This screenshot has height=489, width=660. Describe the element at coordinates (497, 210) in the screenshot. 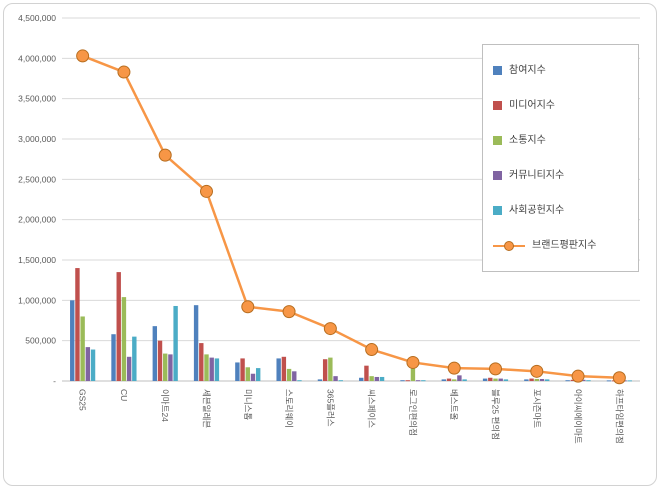

I see `social-contribution-swatch-icon` at that location.